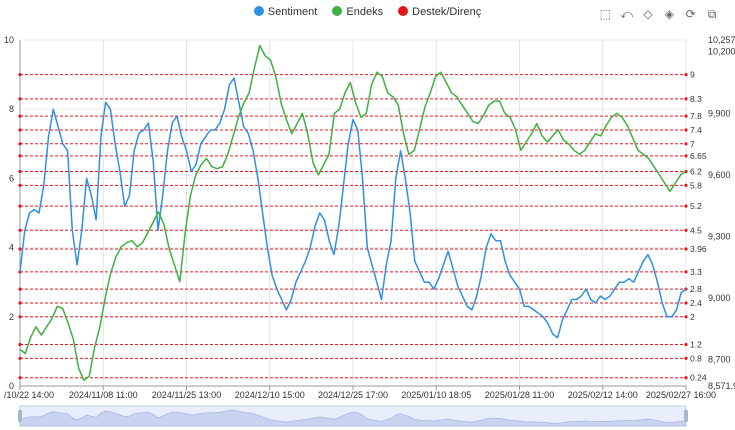 This screenshot has width=735, height=430. Describe the element at coordinates (696, 272) in the screenshot. I see `support-resistance-label: 3.3` at that location.